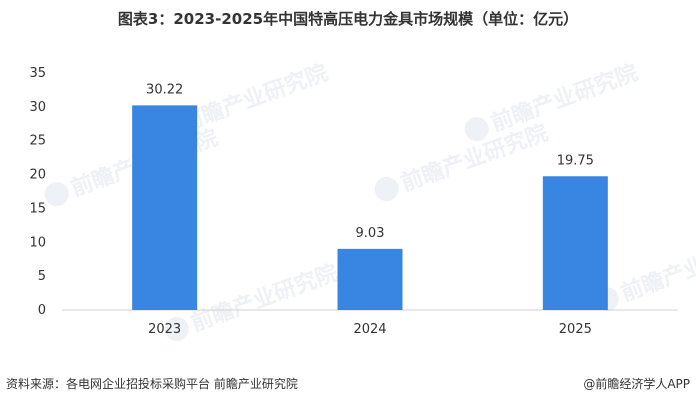 This screenshot has height=401, width=696. What do you see at coordinates (370, 233) in the screenshot?
I see `data-label-2024: 9.03` at bounding box center [370, 233].